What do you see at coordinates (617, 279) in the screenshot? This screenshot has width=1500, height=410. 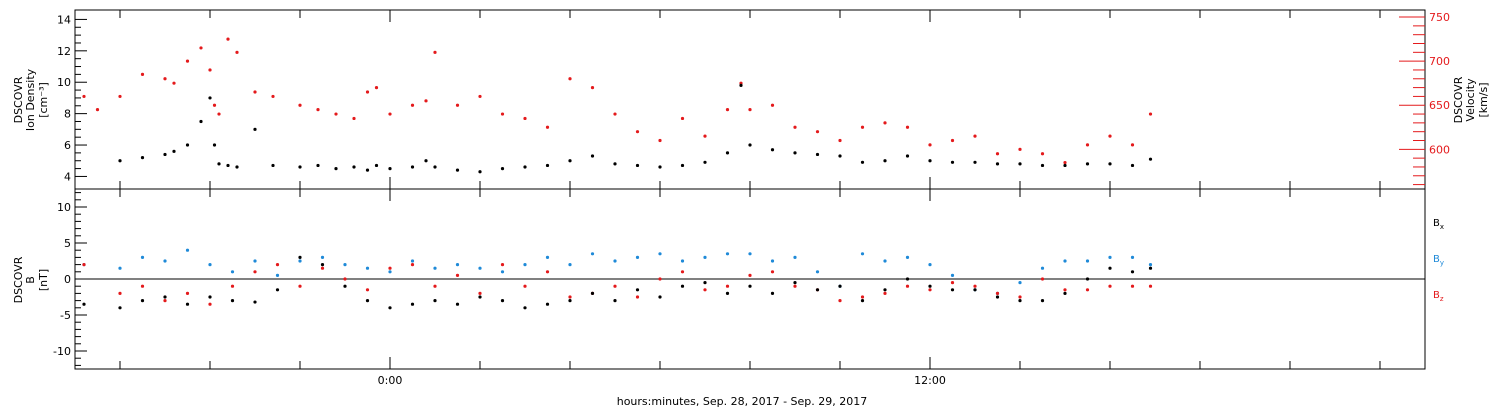 I see `bottom-data-points` at bounding box center [617, 279].